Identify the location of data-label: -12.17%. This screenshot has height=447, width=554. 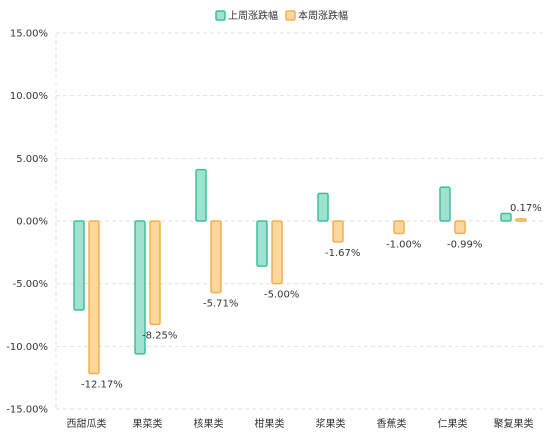
(102, 385).